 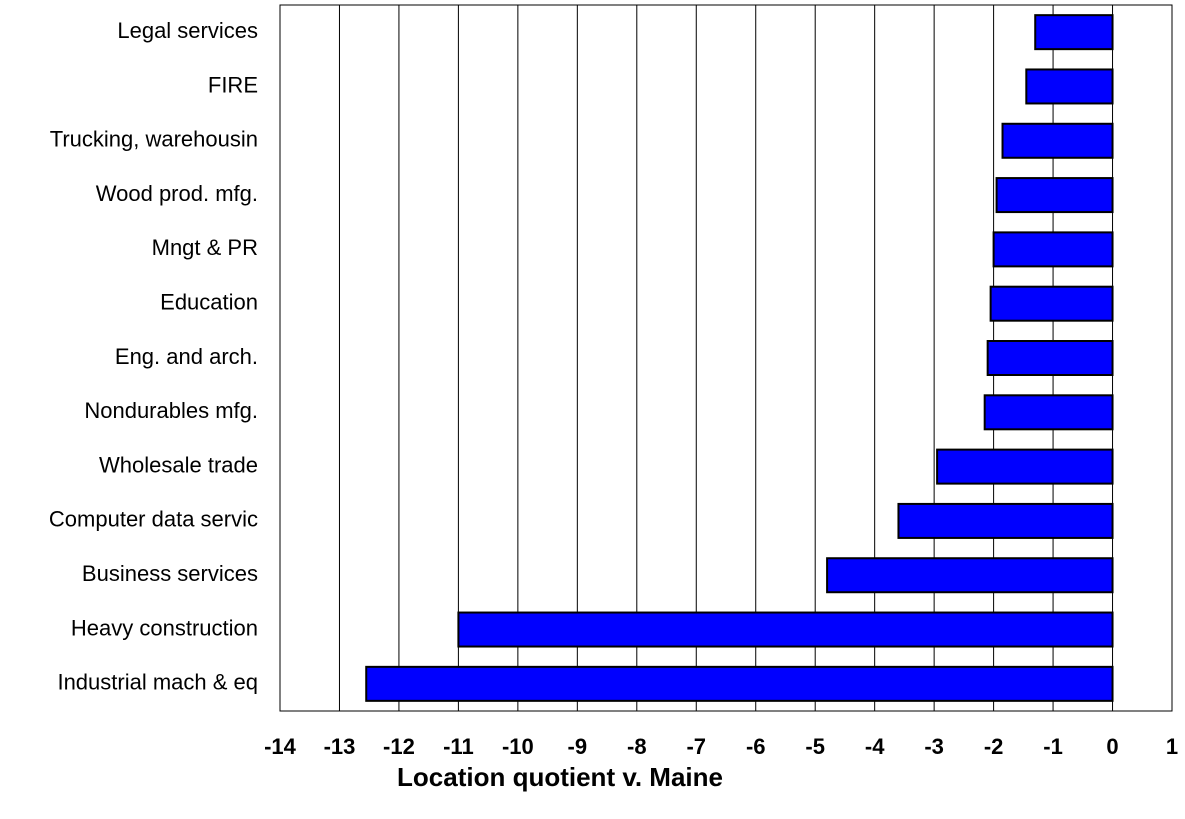 What do you see at coordinates (458, 746) in the screenshot?
I see `x-tick-label: -11` at bounding box center [458, 746].